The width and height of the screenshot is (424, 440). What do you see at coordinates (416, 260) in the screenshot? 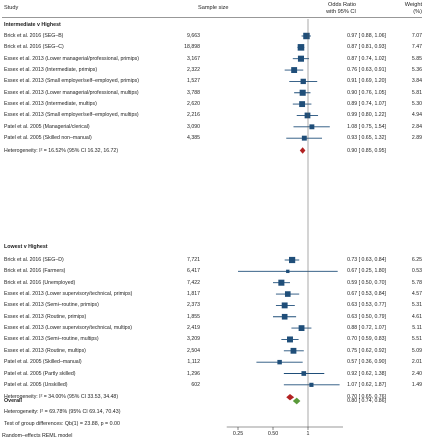
I see `weight-value: 6.25` at bounding box center [416, 260].